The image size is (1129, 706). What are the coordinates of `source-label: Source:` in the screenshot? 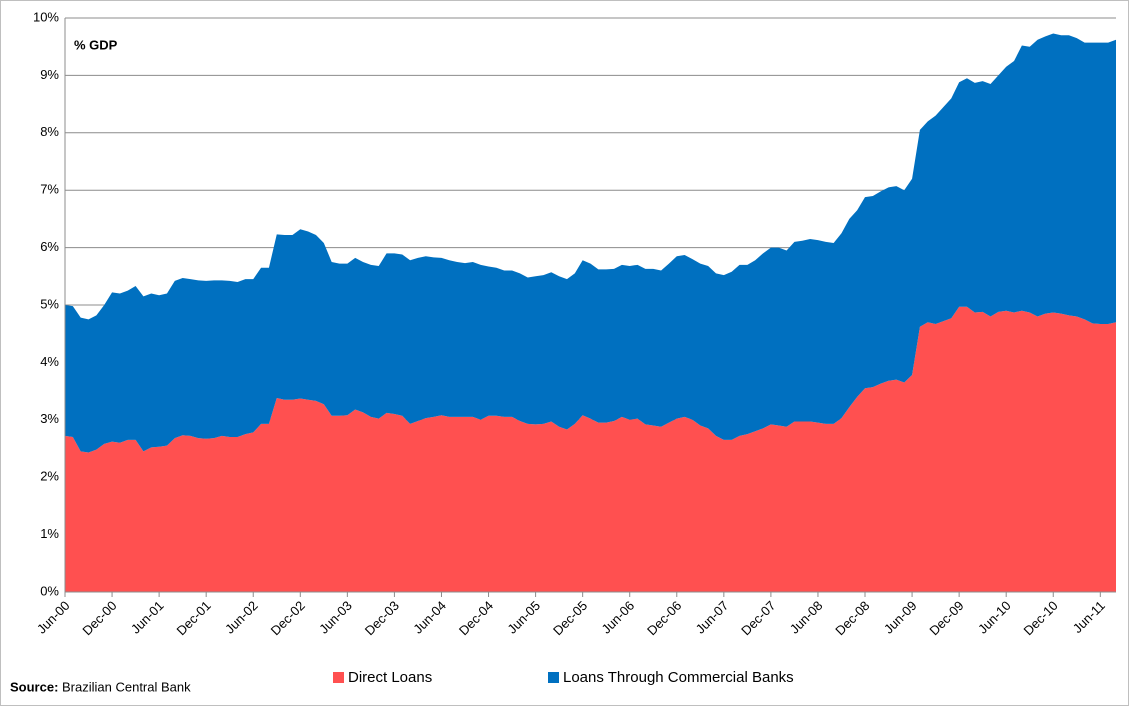 It's located at (34, 686).